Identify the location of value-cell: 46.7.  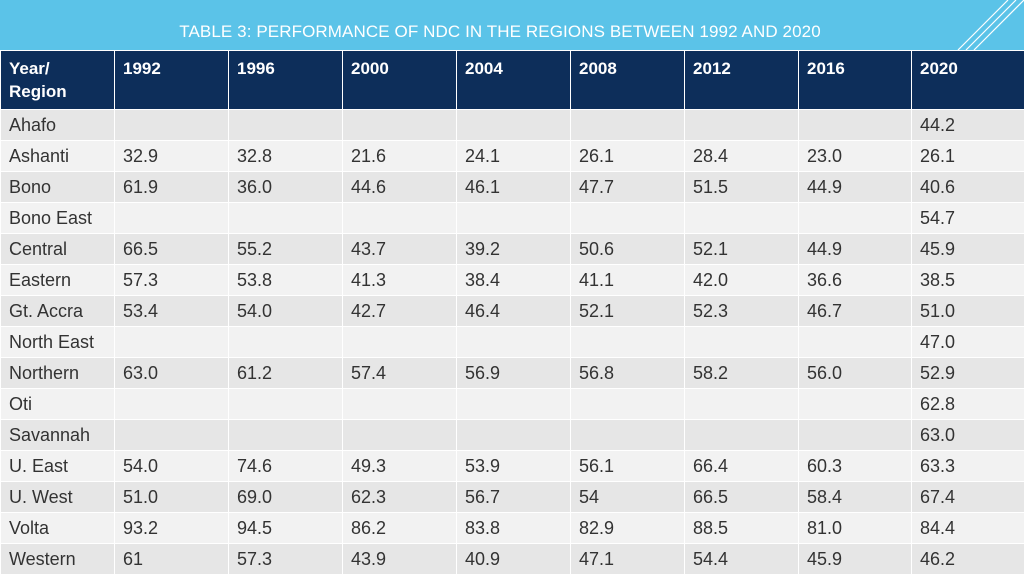
(855, 311).